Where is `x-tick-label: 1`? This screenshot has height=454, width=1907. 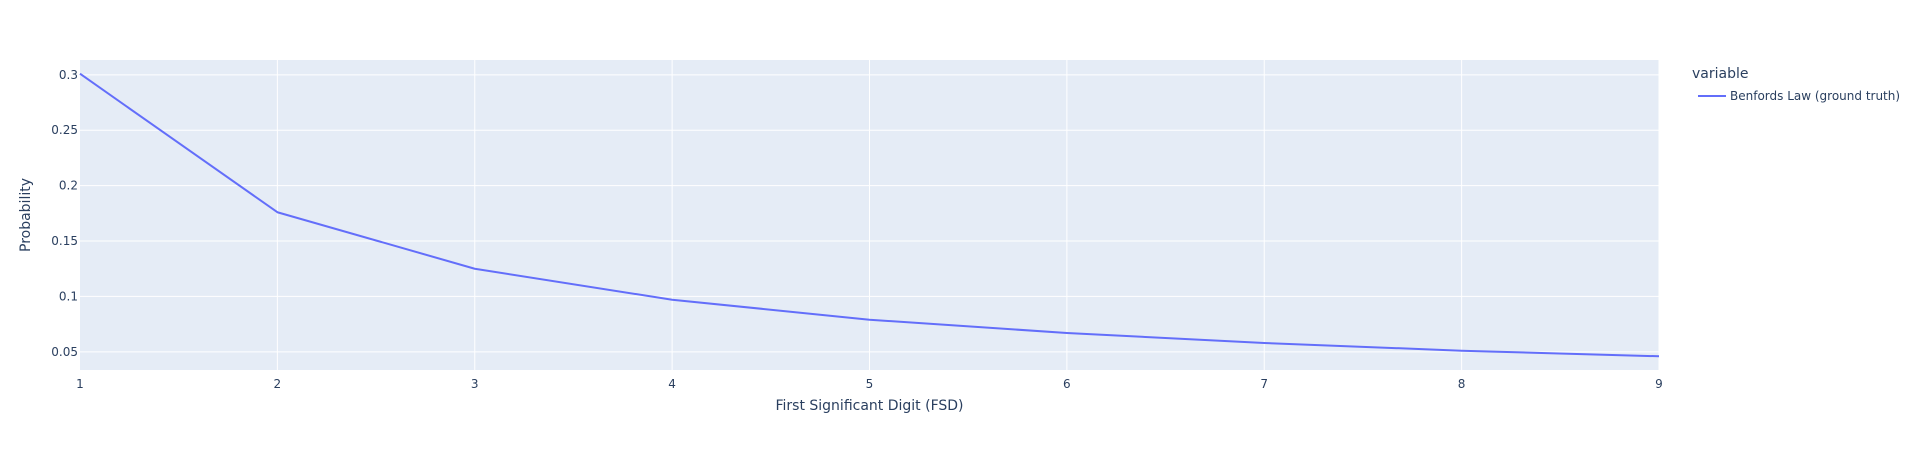 x-tick-label: 1 is located at coordinates (80, 384).